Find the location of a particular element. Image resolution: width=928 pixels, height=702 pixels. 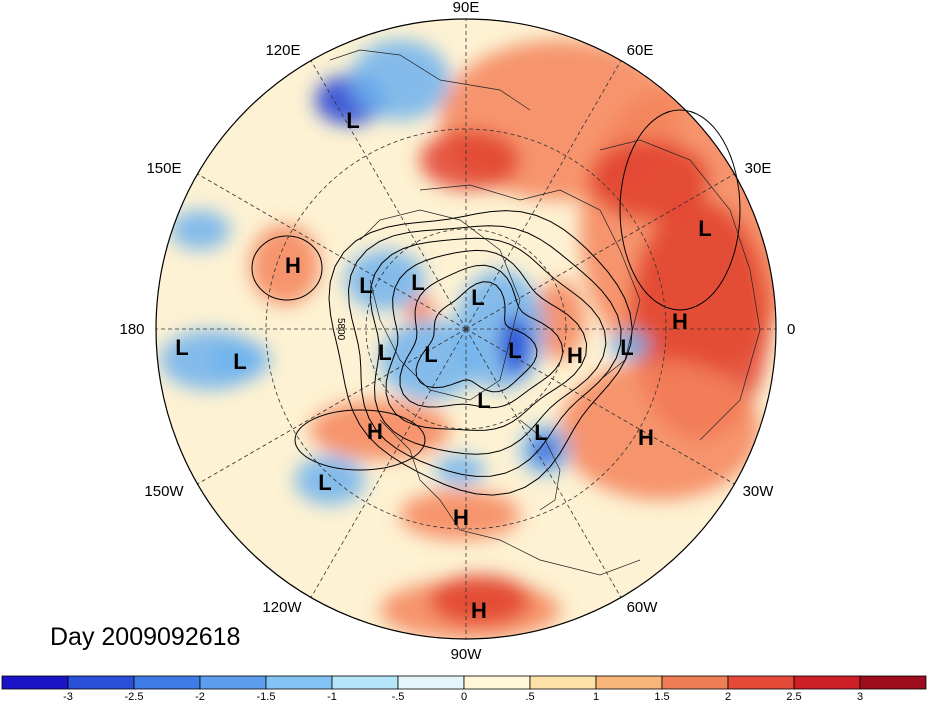

colorbar-tick-label: 2.5 is located at coordinates (793, 696).